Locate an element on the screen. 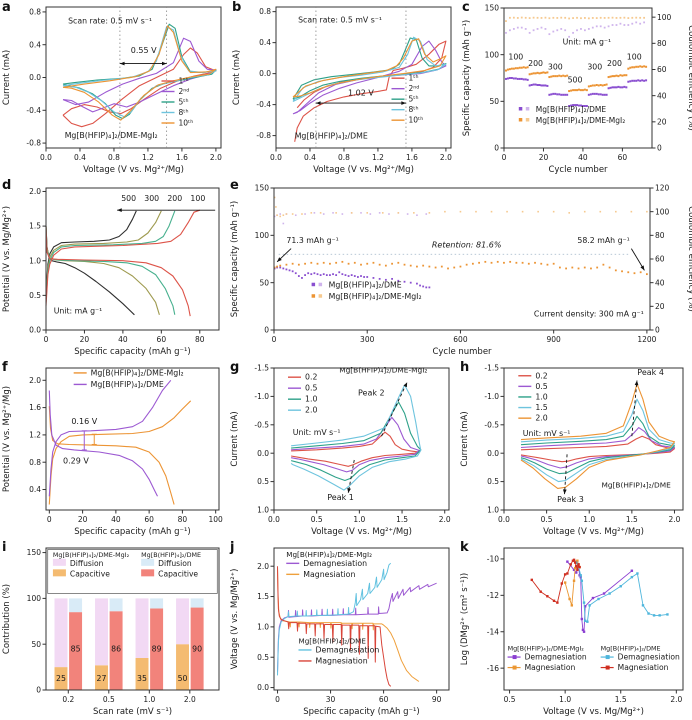 Image resolution: width=692 pixels, height=720 pixels. svg-text: Unit: mV s⁻¹ is located at coordinates (317, 432).